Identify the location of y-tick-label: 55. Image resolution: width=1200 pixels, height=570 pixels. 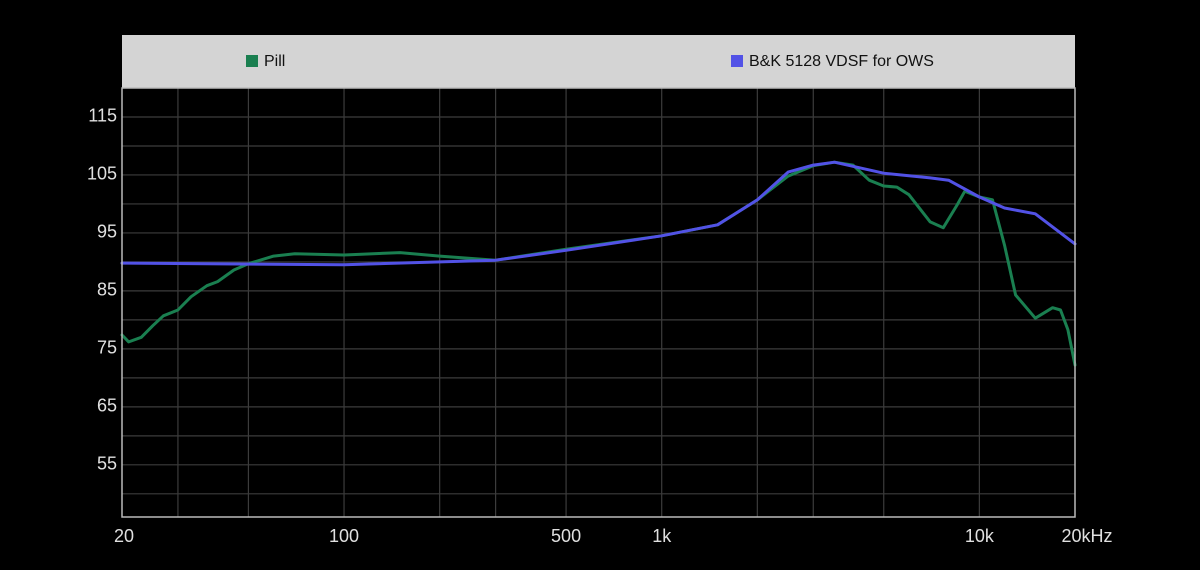
(107, 464).